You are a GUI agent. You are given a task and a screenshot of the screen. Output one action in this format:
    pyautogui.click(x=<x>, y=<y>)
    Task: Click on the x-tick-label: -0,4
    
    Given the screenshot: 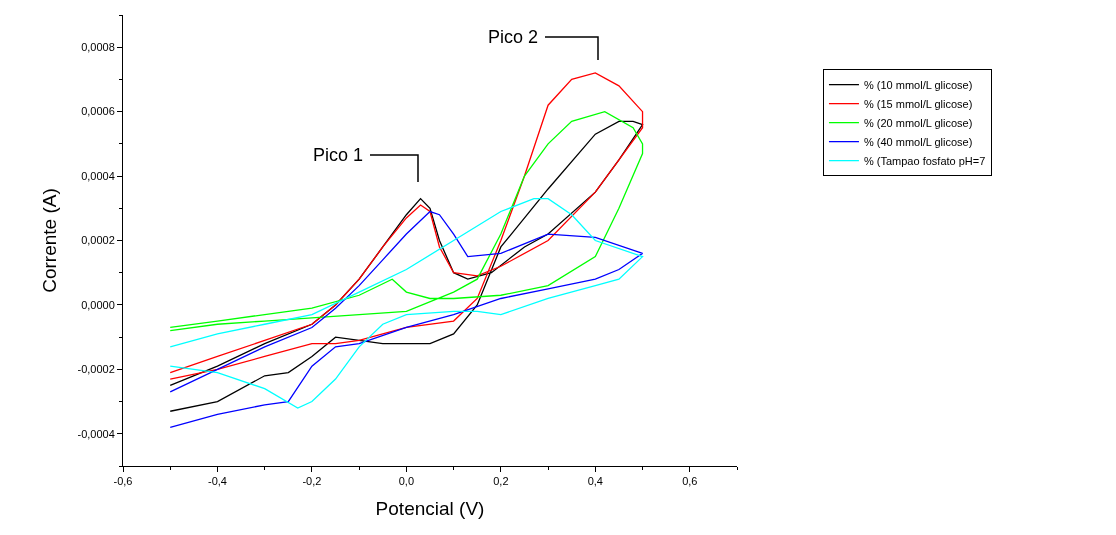 What is the action you would take?
    pyautogui.click(x=217, y=481)
    